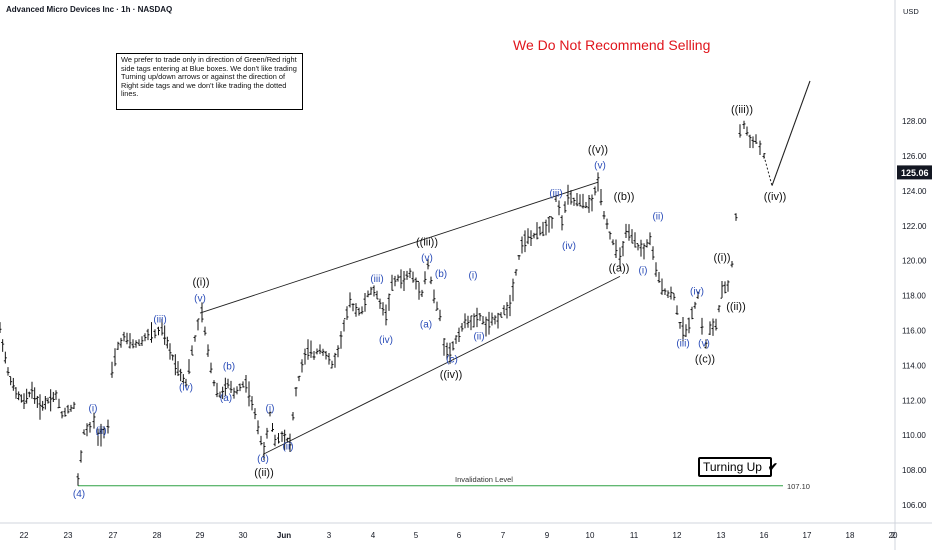 The image size is (932, 550). I want to click on time-tick-label: 4, so click(373, 535).